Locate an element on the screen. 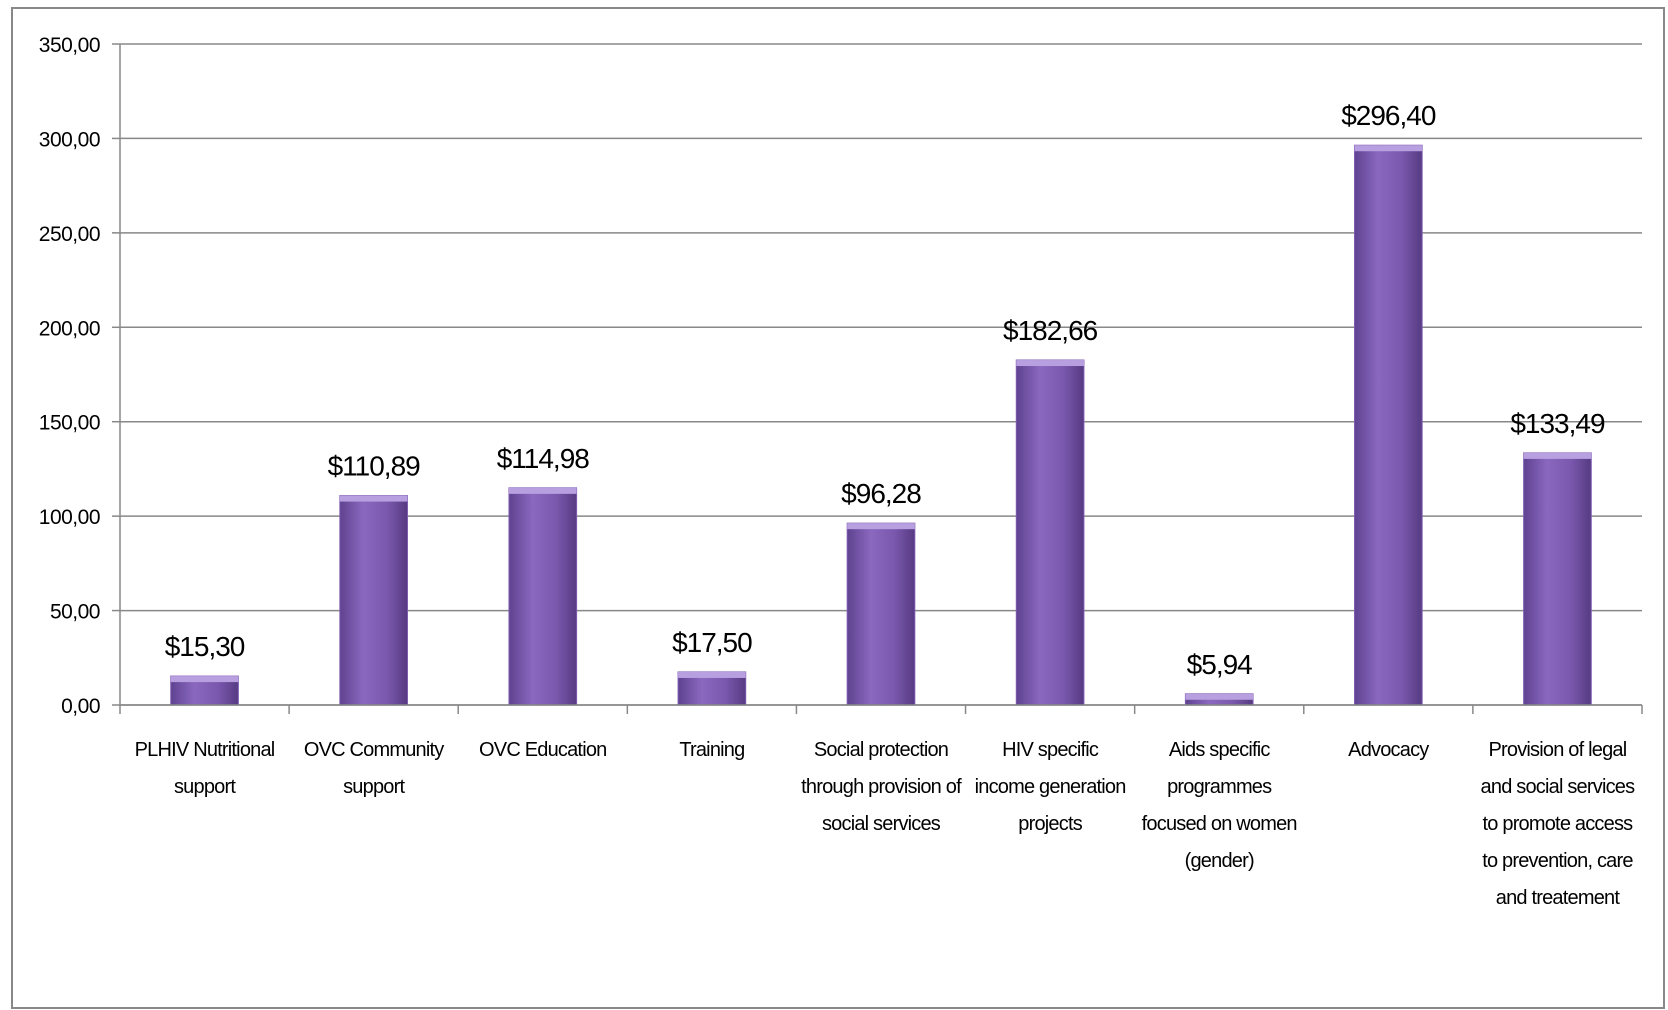  y-tick-label: 150,00 is located at coordinates (69, 423).